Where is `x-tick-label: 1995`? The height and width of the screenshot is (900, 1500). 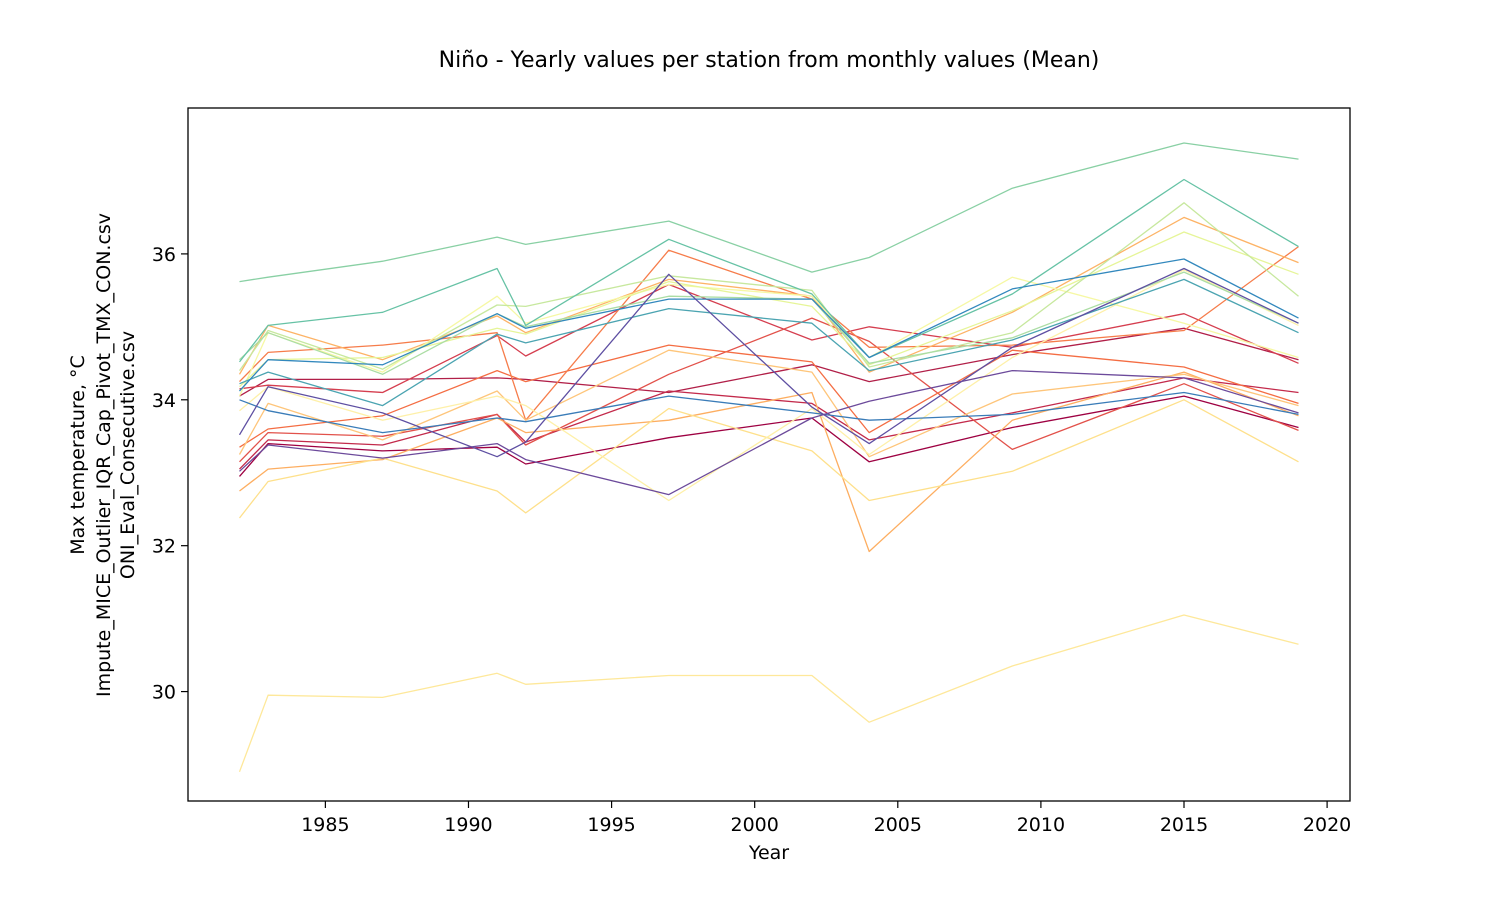 x-tick-label: 1995 is located at coordinates (611, 825).